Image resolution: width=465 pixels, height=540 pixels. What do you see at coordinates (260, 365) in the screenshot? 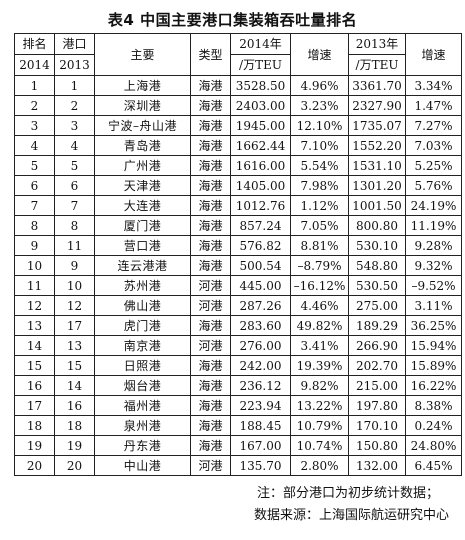
I see `teu-2014-cell: 242.00` at bounding box center [260, 365].